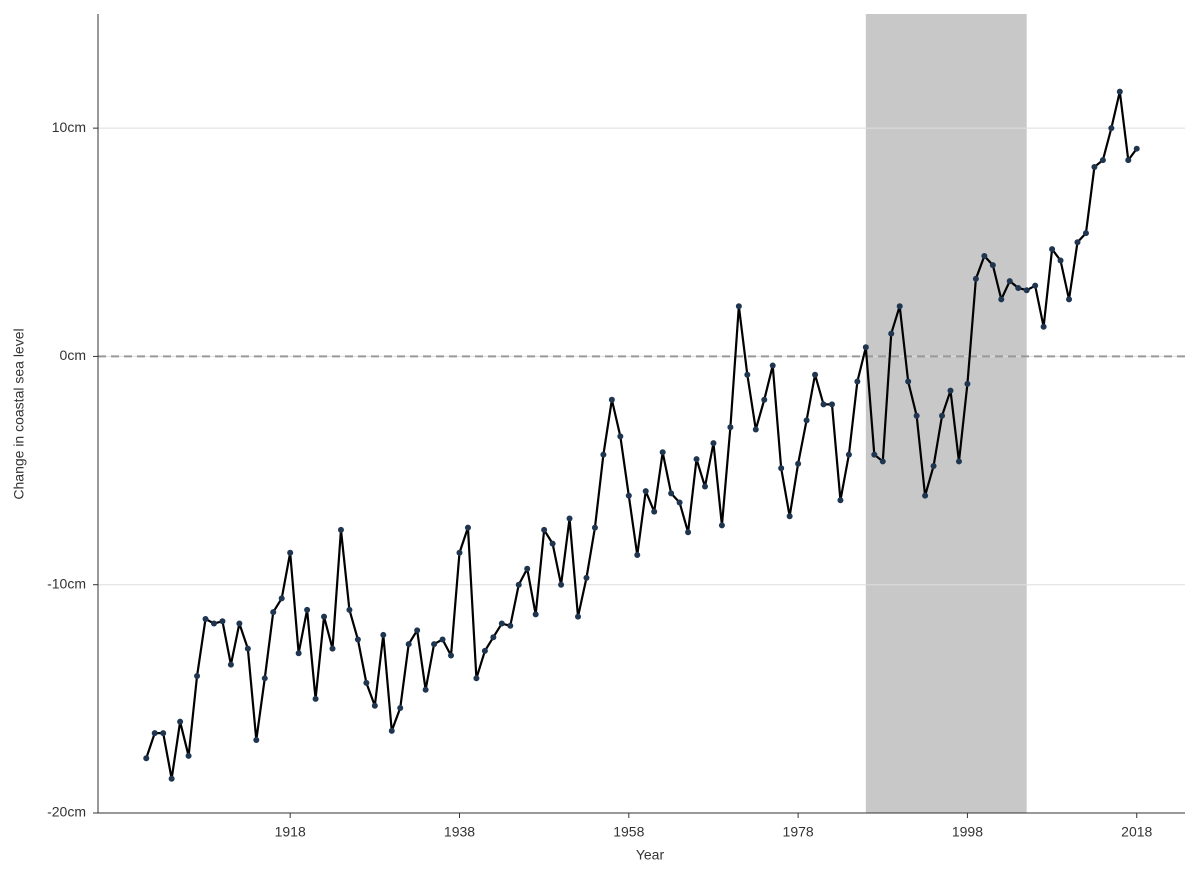 This screenshot has height=874, width=1200. I want to click on y-tick-label: -10cm, so click(66, 583).